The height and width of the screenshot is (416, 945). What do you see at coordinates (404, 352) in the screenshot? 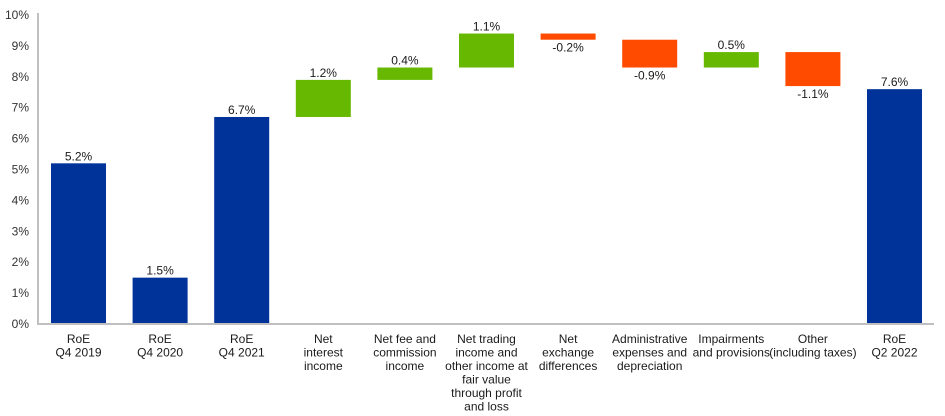
I see `x-category-label: Net fee and commission income` at bounding box center [404, 352].